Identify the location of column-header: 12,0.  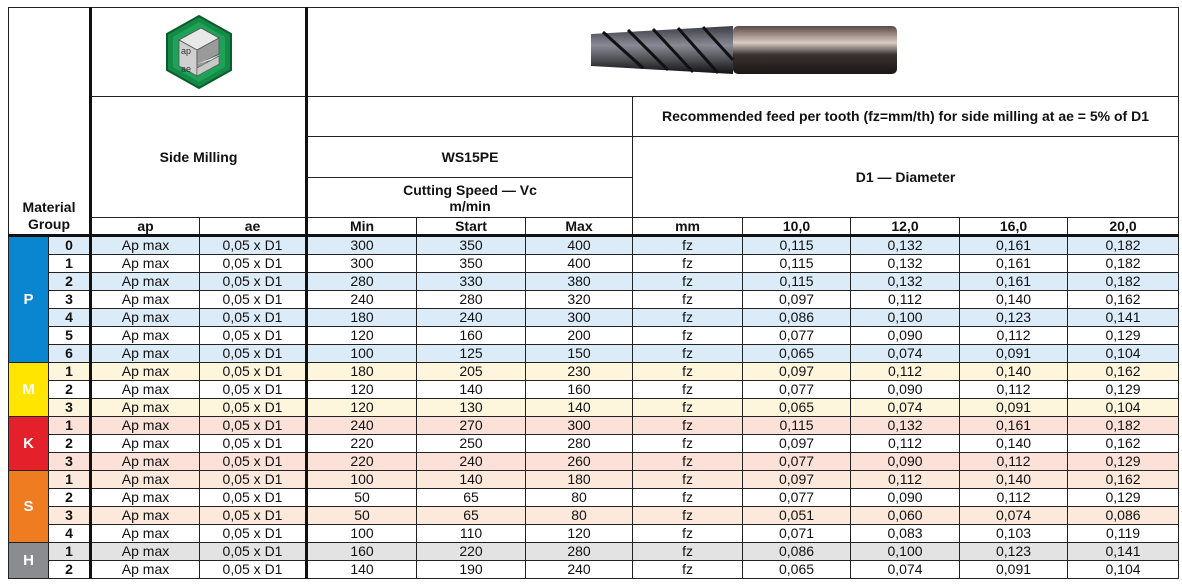
(905, 227).